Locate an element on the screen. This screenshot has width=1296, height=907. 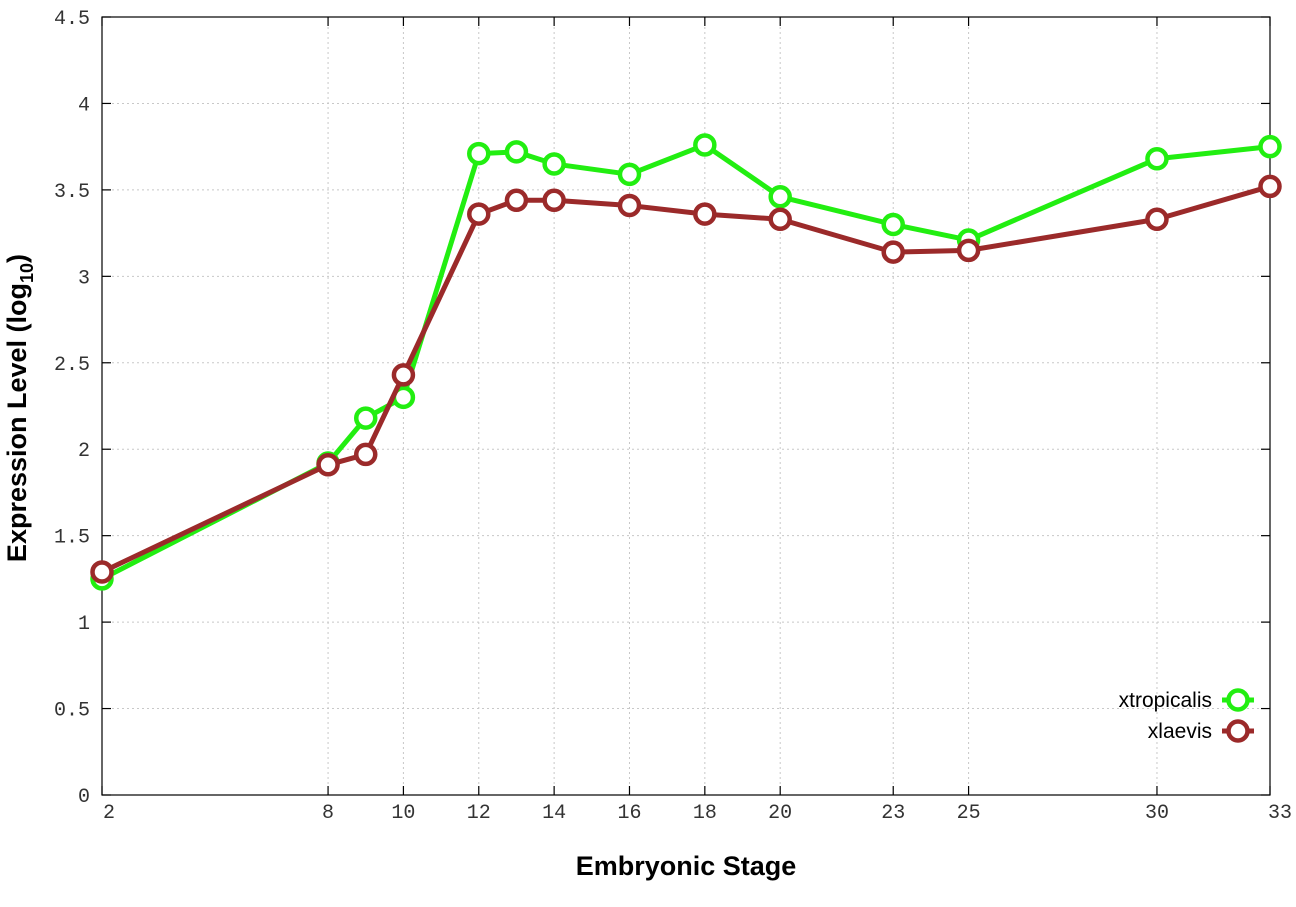
y-tick-labels: 0 0.5 1 1.5 2 2.5 3 3.5 4 4.5 is located at coordinates (72, 408).